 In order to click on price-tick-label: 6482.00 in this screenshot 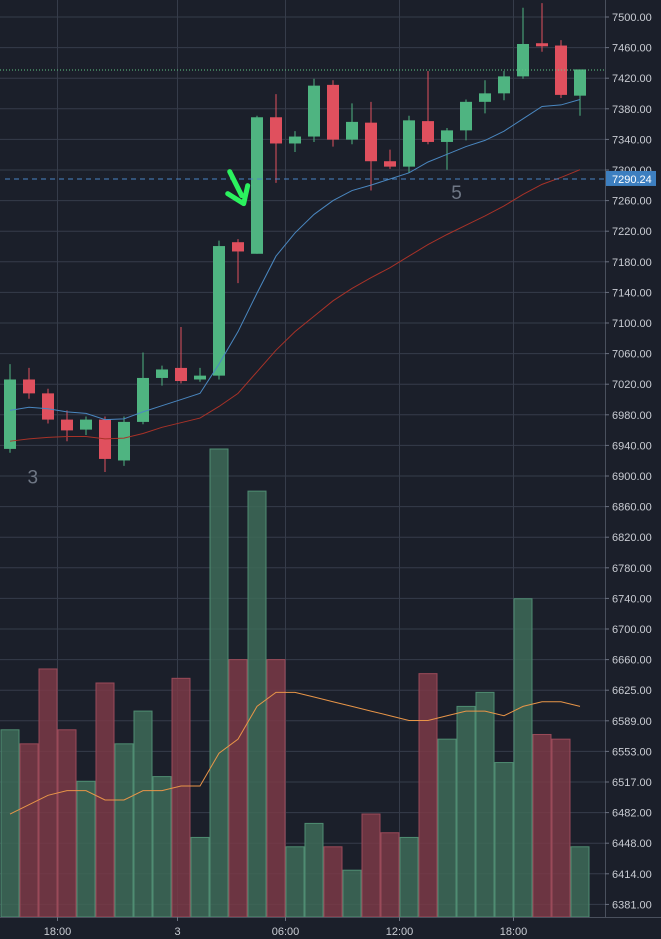, I will do `click(632, 814)`.